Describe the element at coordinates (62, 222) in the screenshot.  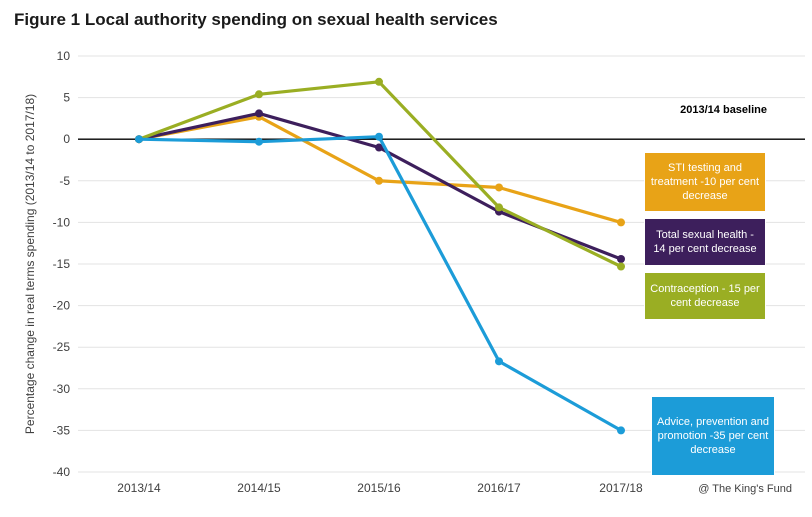
I see `y-tick-label: -10` at that location.